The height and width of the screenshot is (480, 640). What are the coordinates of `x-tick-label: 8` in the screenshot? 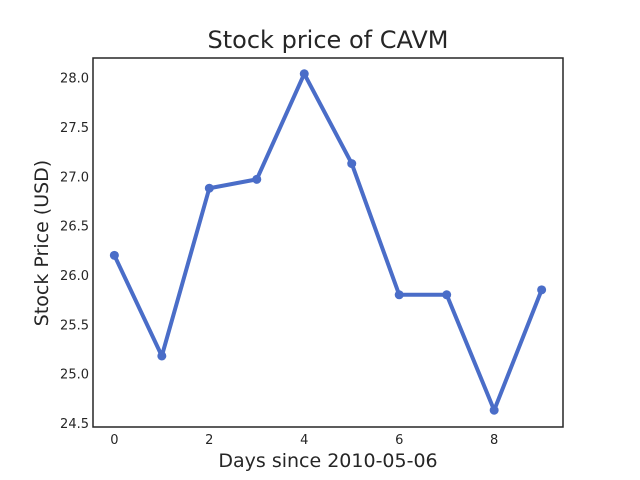 It's located at (494, 440).